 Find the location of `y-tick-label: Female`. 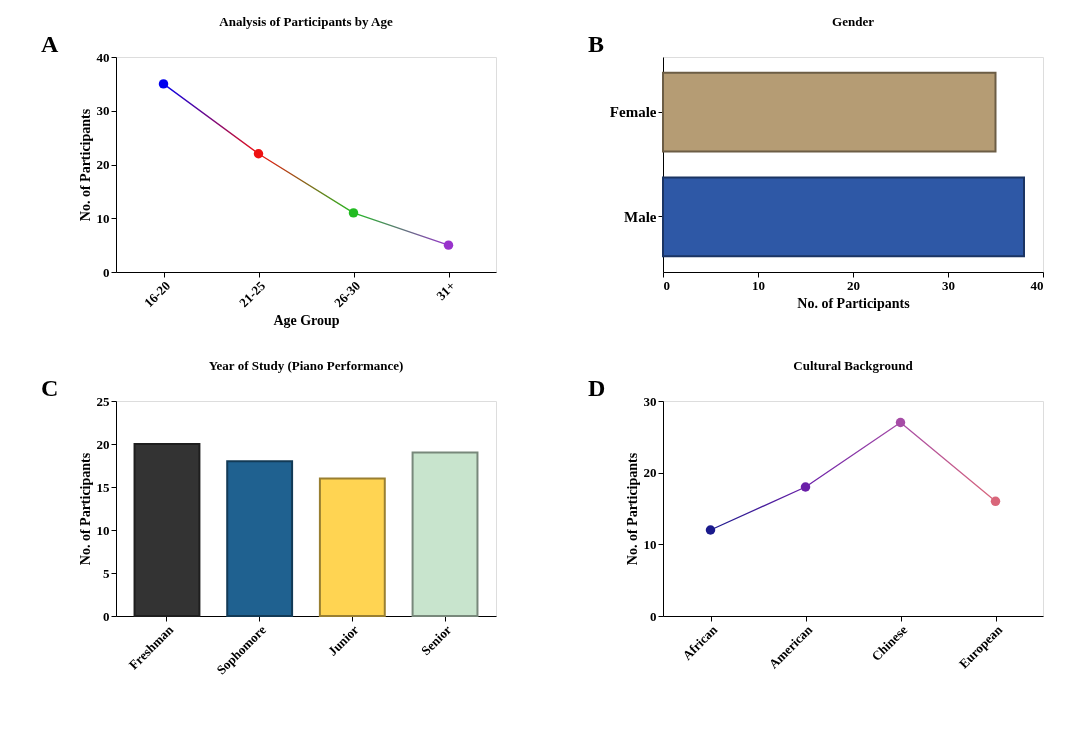

y-tick-label: Female is located at coordinates (633, 112).